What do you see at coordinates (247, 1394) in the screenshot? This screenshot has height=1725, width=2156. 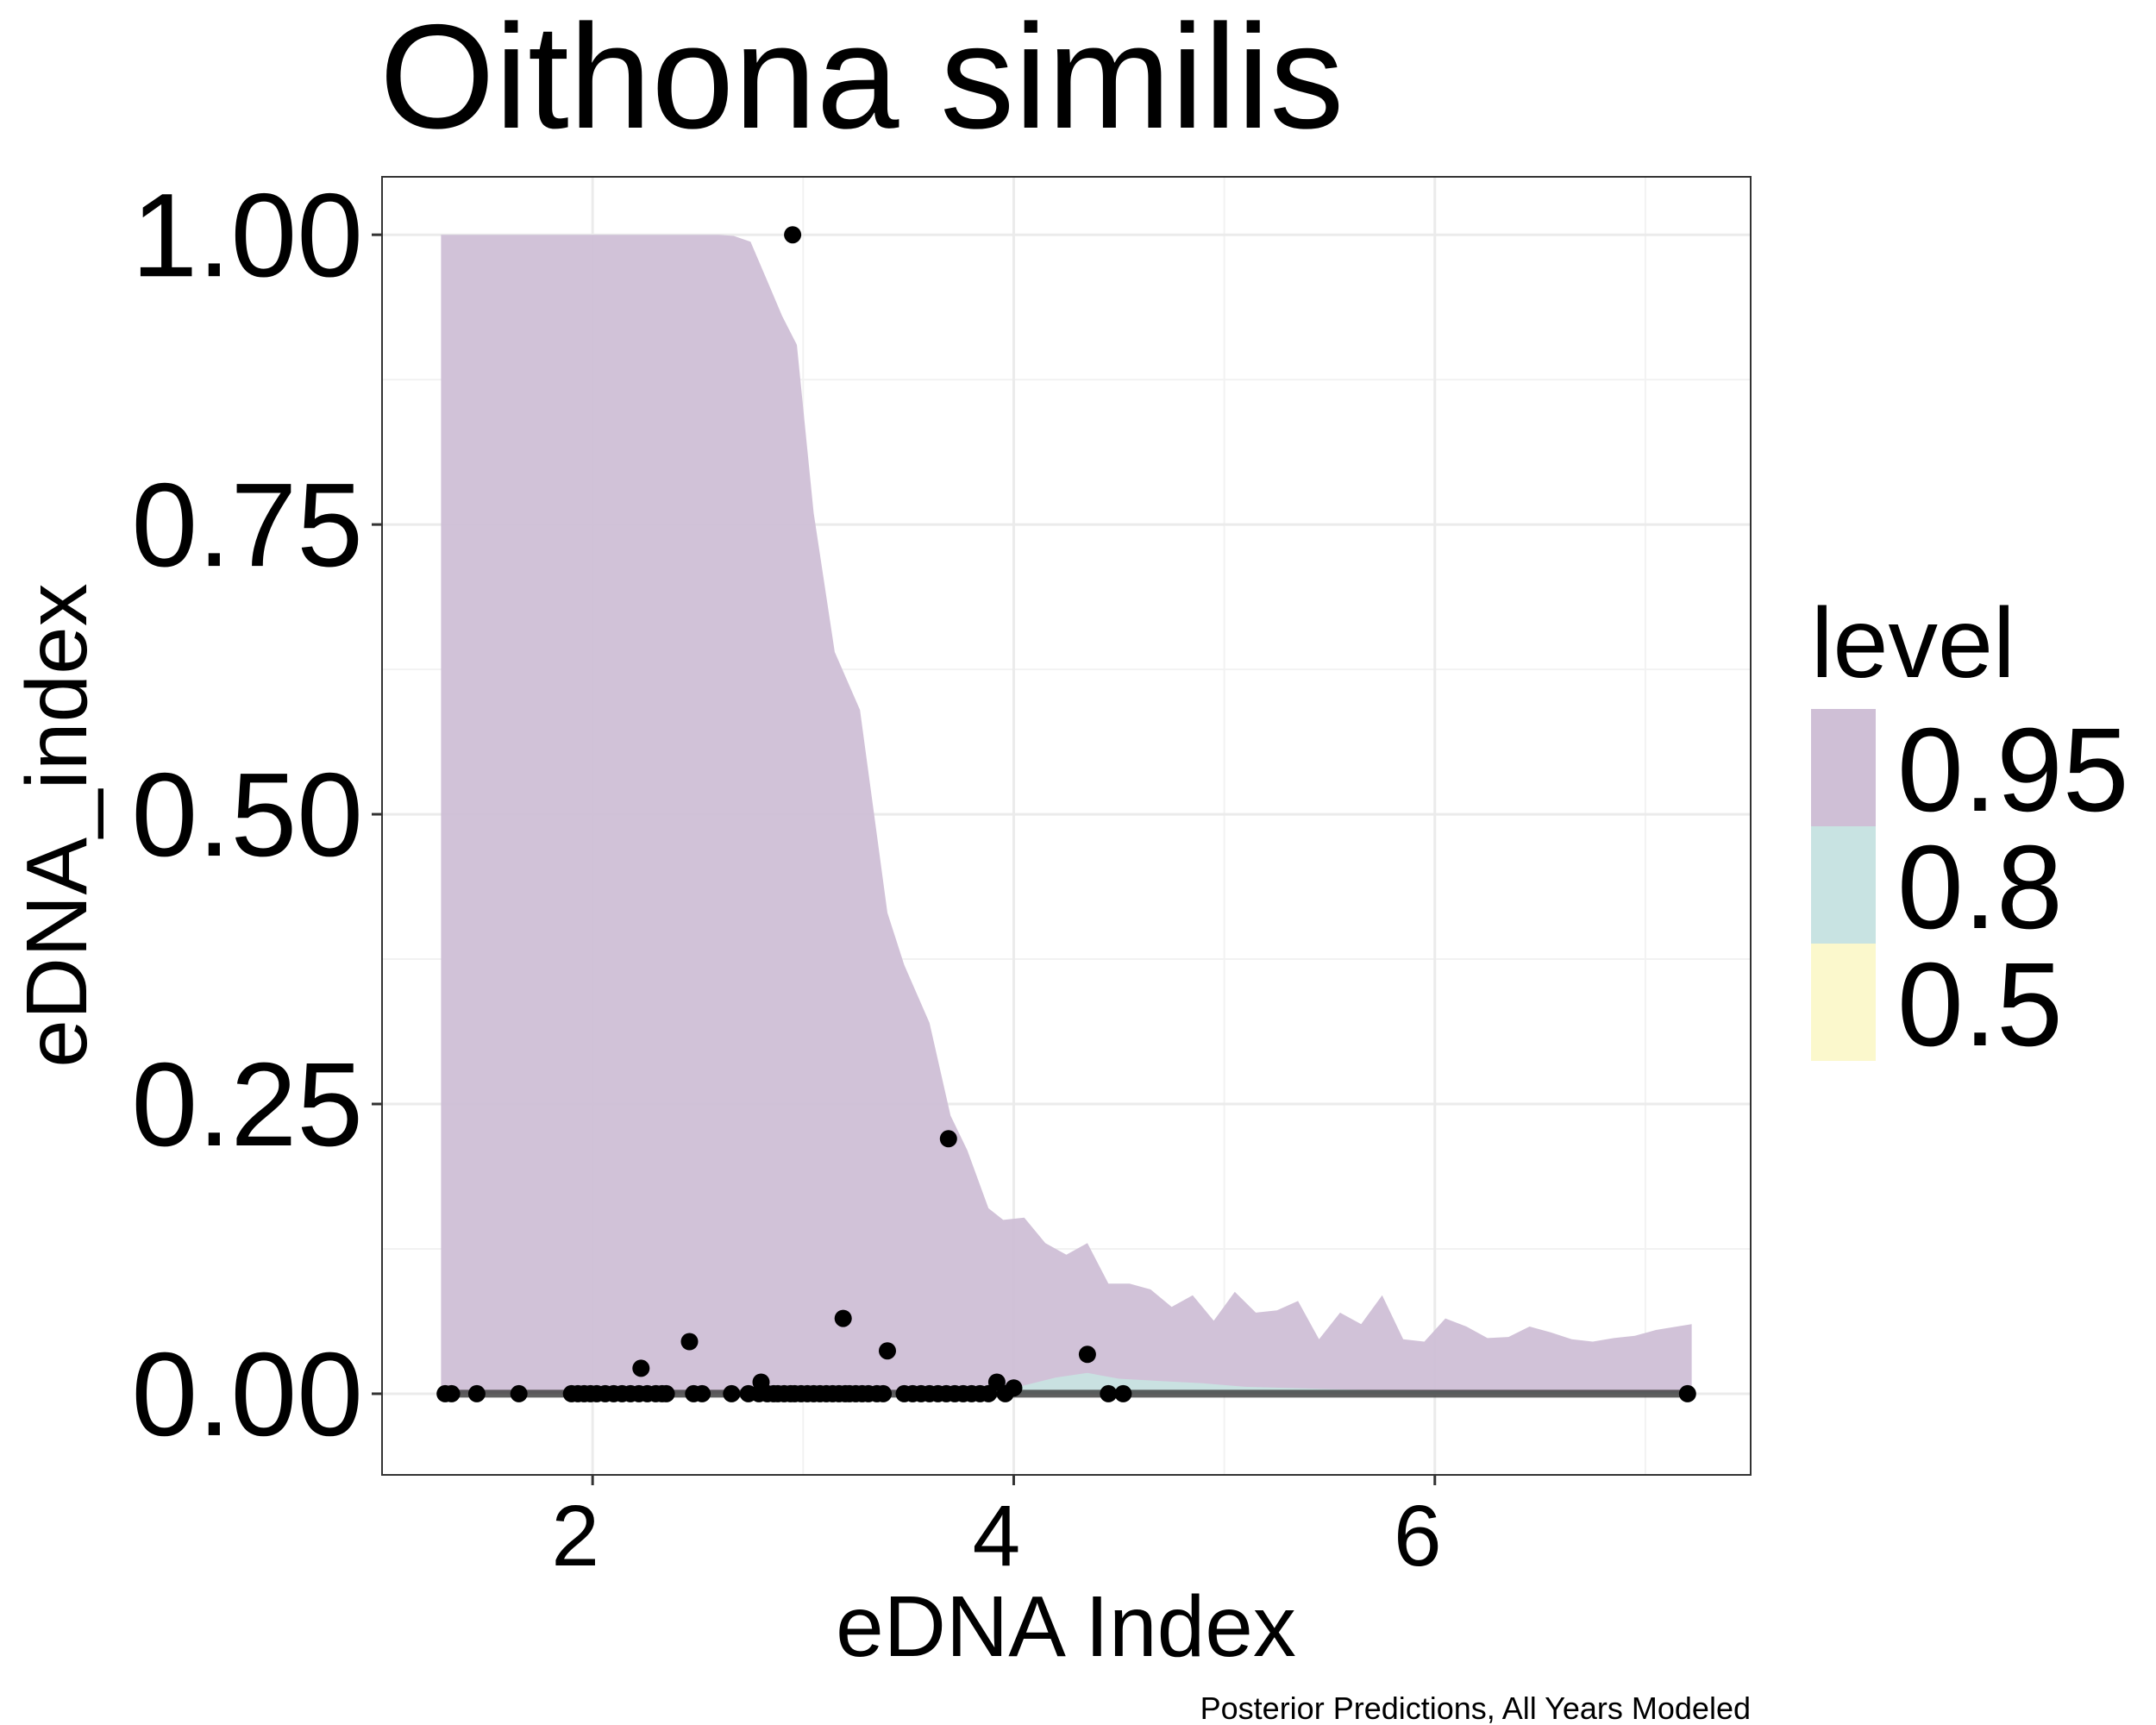 I see `y-tick-label: 0.00` at bounding box center [247, 1394].